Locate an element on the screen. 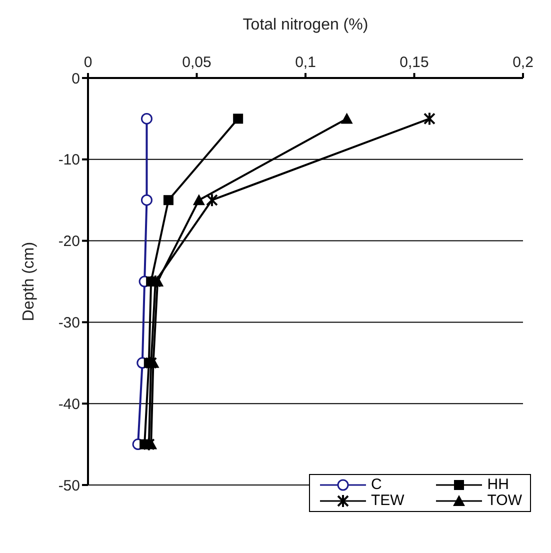 Image resolution: width=551 pixels, height=553 pixels. x-tick-label: 0 is located at coordinates (88, 62).